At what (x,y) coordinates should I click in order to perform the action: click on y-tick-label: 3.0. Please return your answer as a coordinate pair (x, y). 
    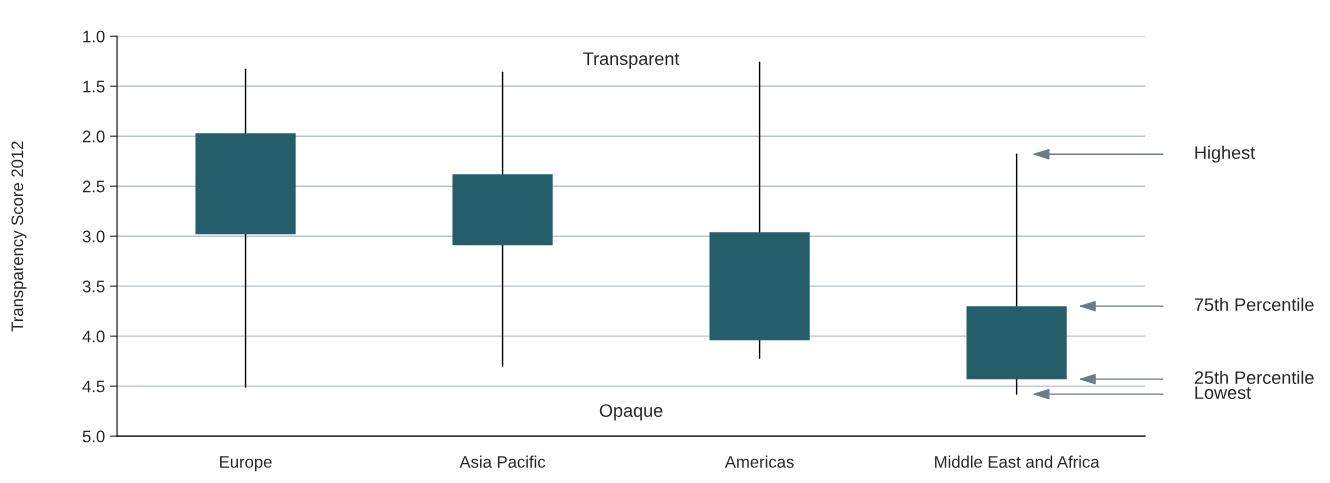
    Looking at the image, I should click on (93, 236).